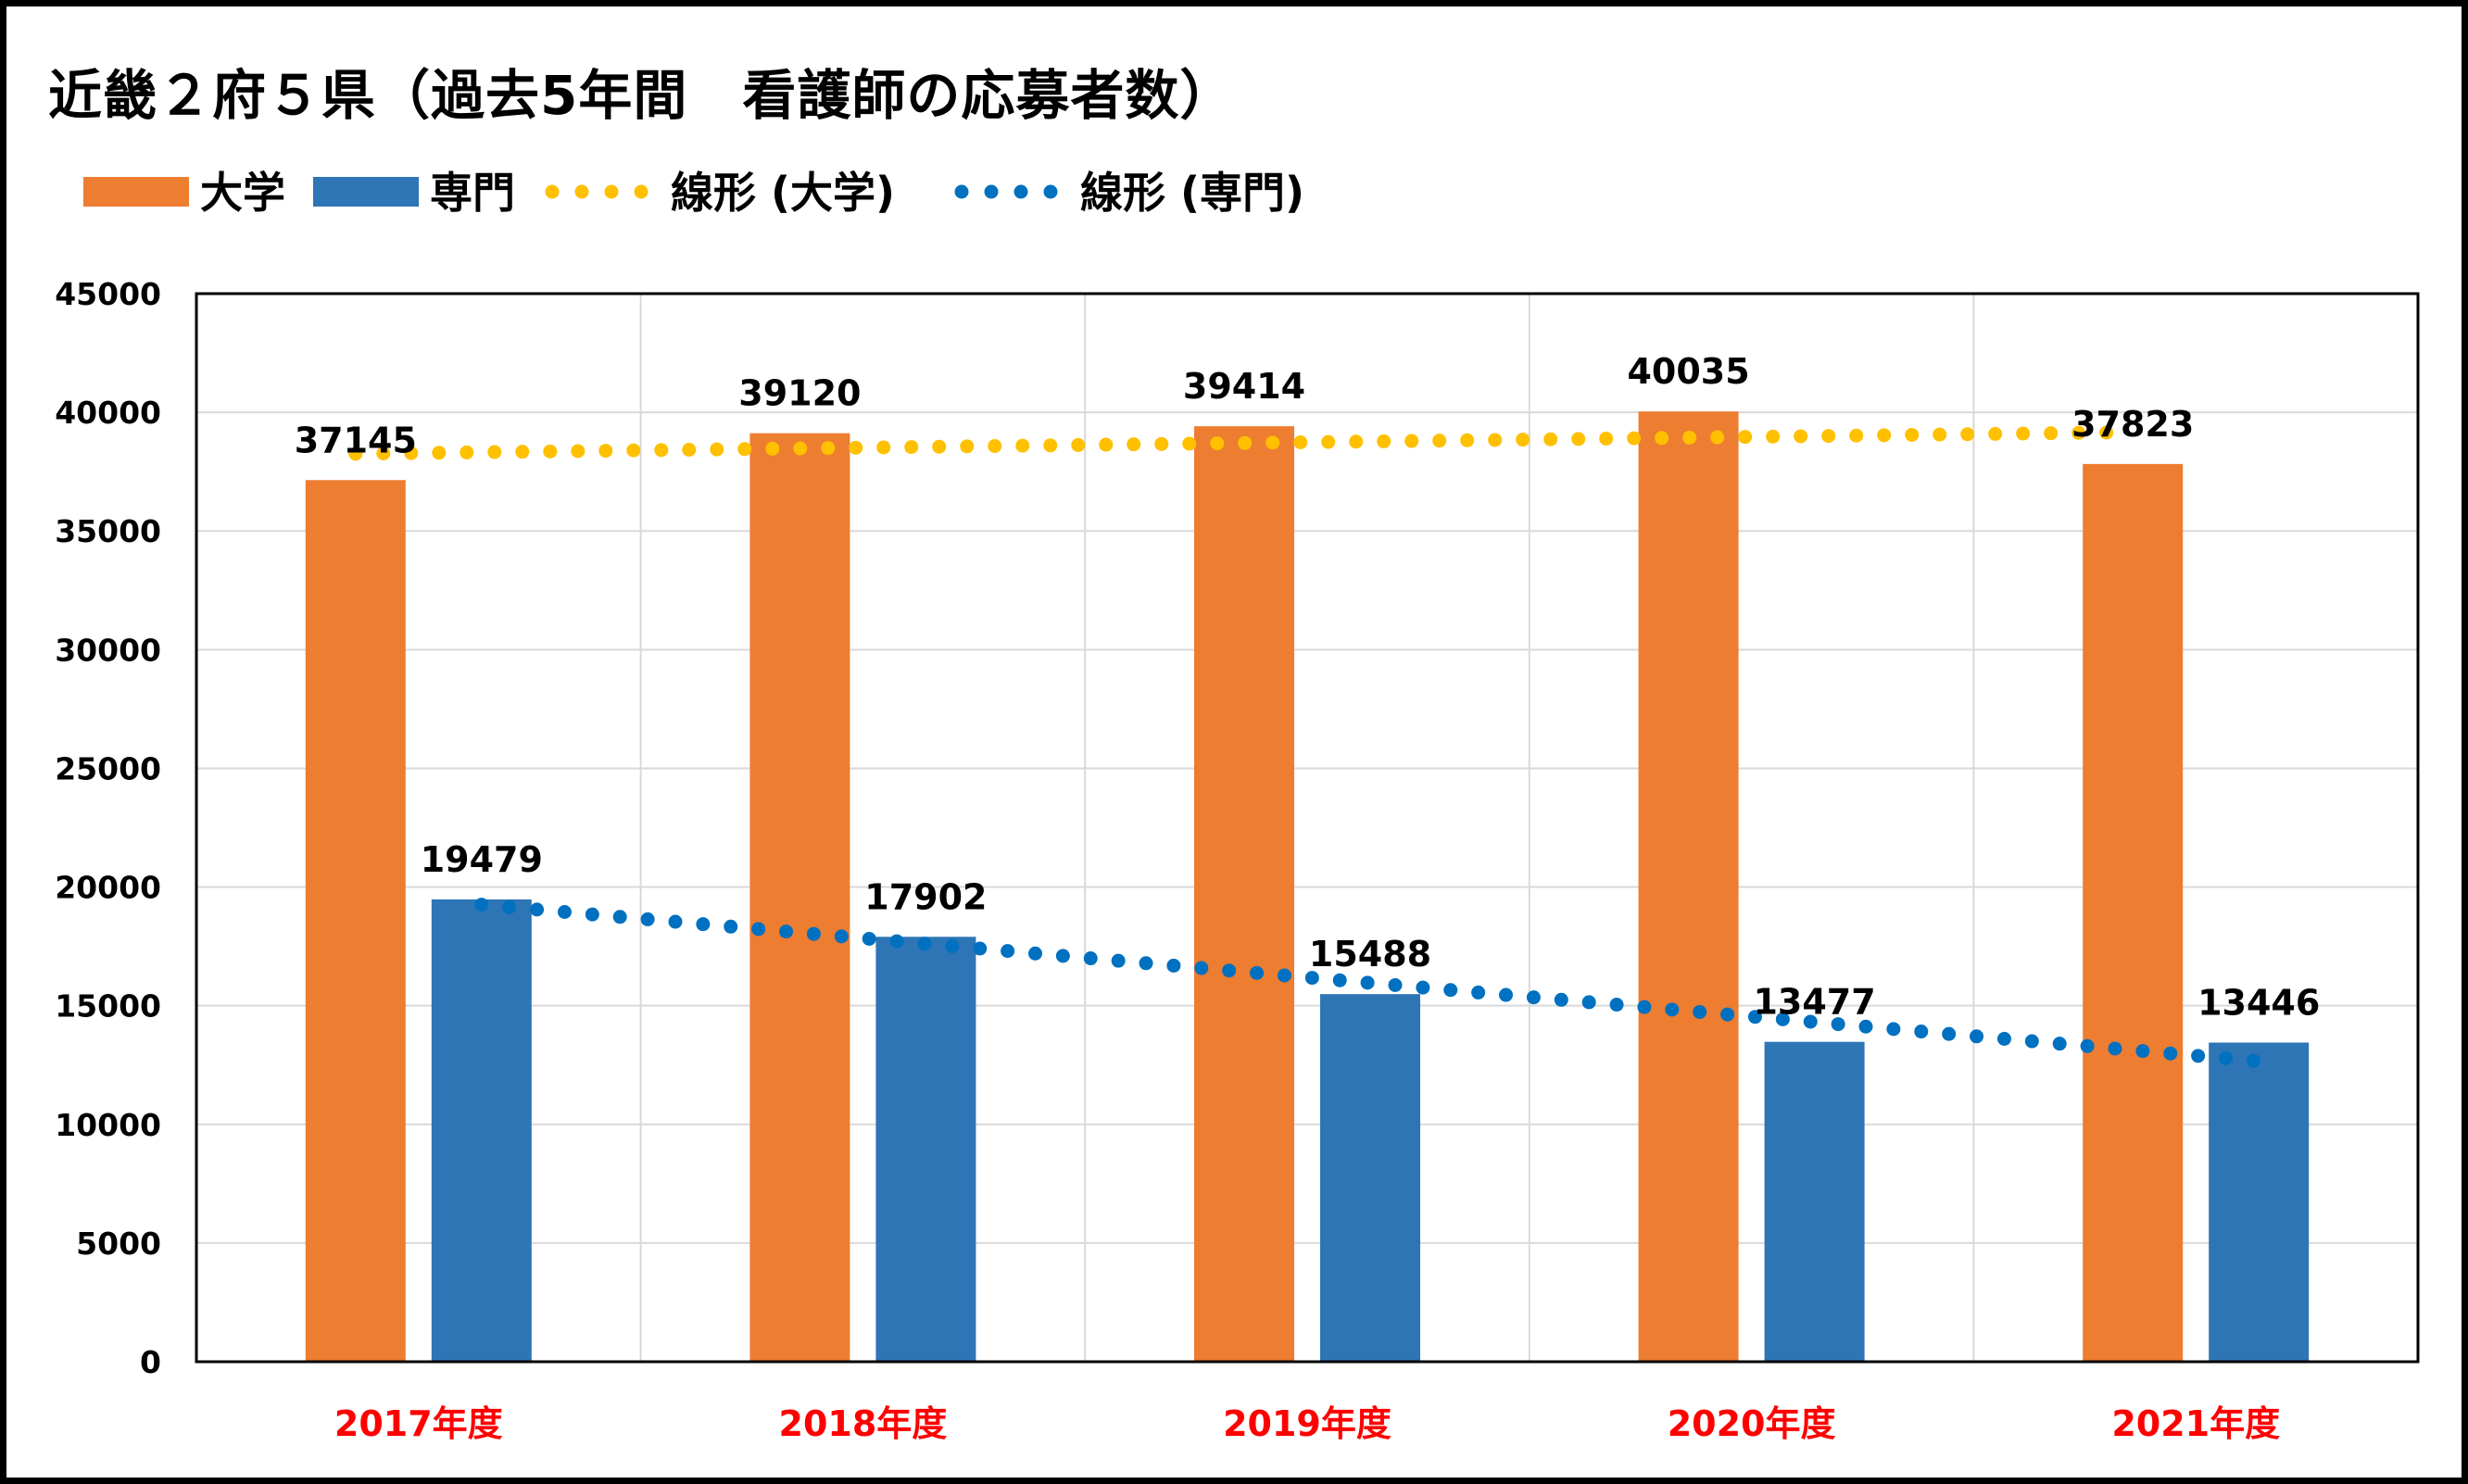  Describe the element at coordinates (108, 531) in the screenshot. I see `y-tick-label: 35000` at that location.